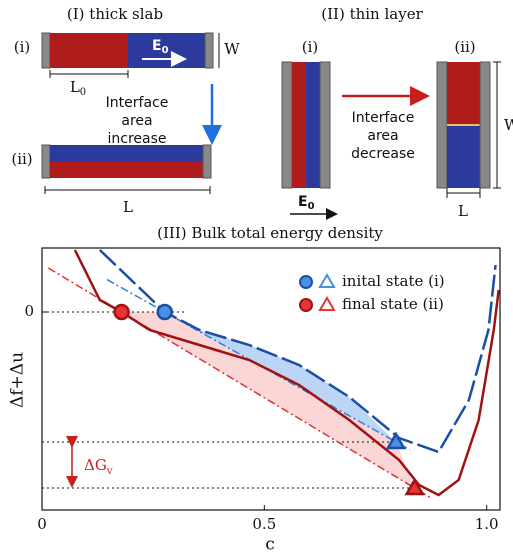  What do you see at coordinates (270, 233) in the screenshot?
I see `chart-title: (III) Bulk total energy density` at bounding box center [270, 233].